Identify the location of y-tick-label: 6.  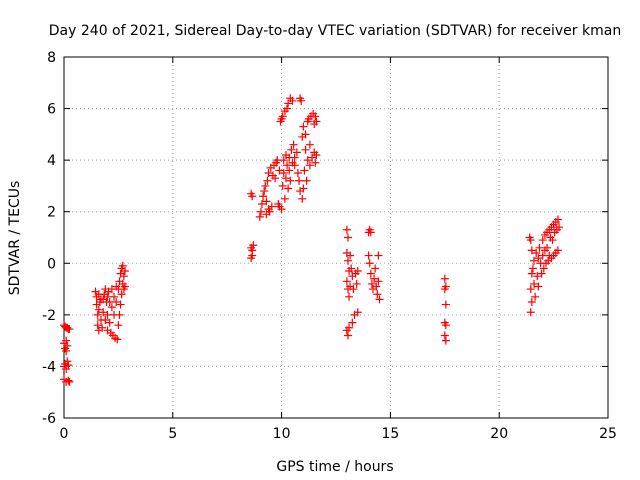
(51, 110).